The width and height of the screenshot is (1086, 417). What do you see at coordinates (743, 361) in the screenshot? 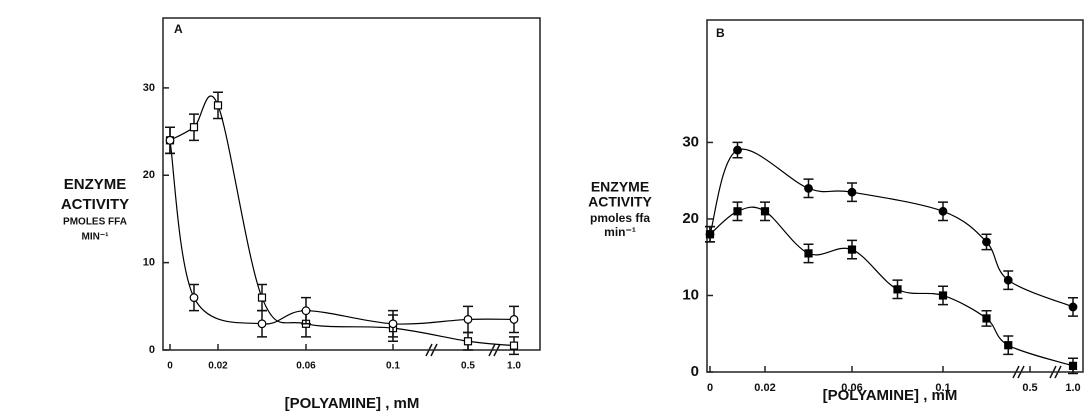
I see `breaks` at bounding box center [743, 361].